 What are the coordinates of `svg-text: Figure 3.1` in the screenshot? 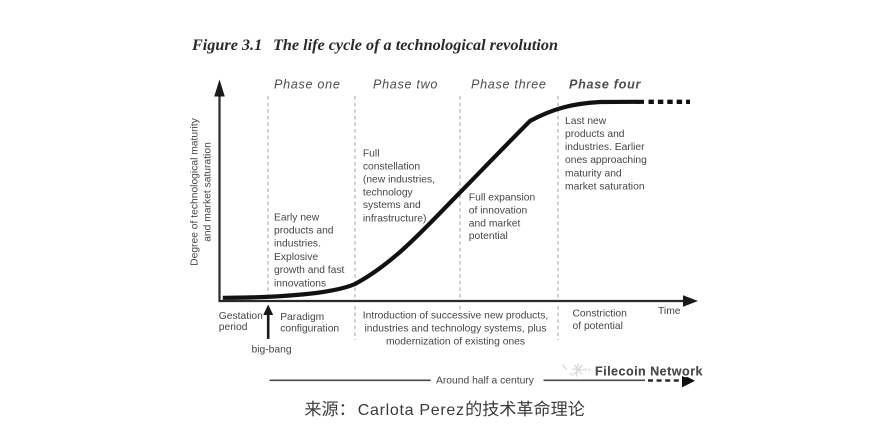 It's located at (226, 45).